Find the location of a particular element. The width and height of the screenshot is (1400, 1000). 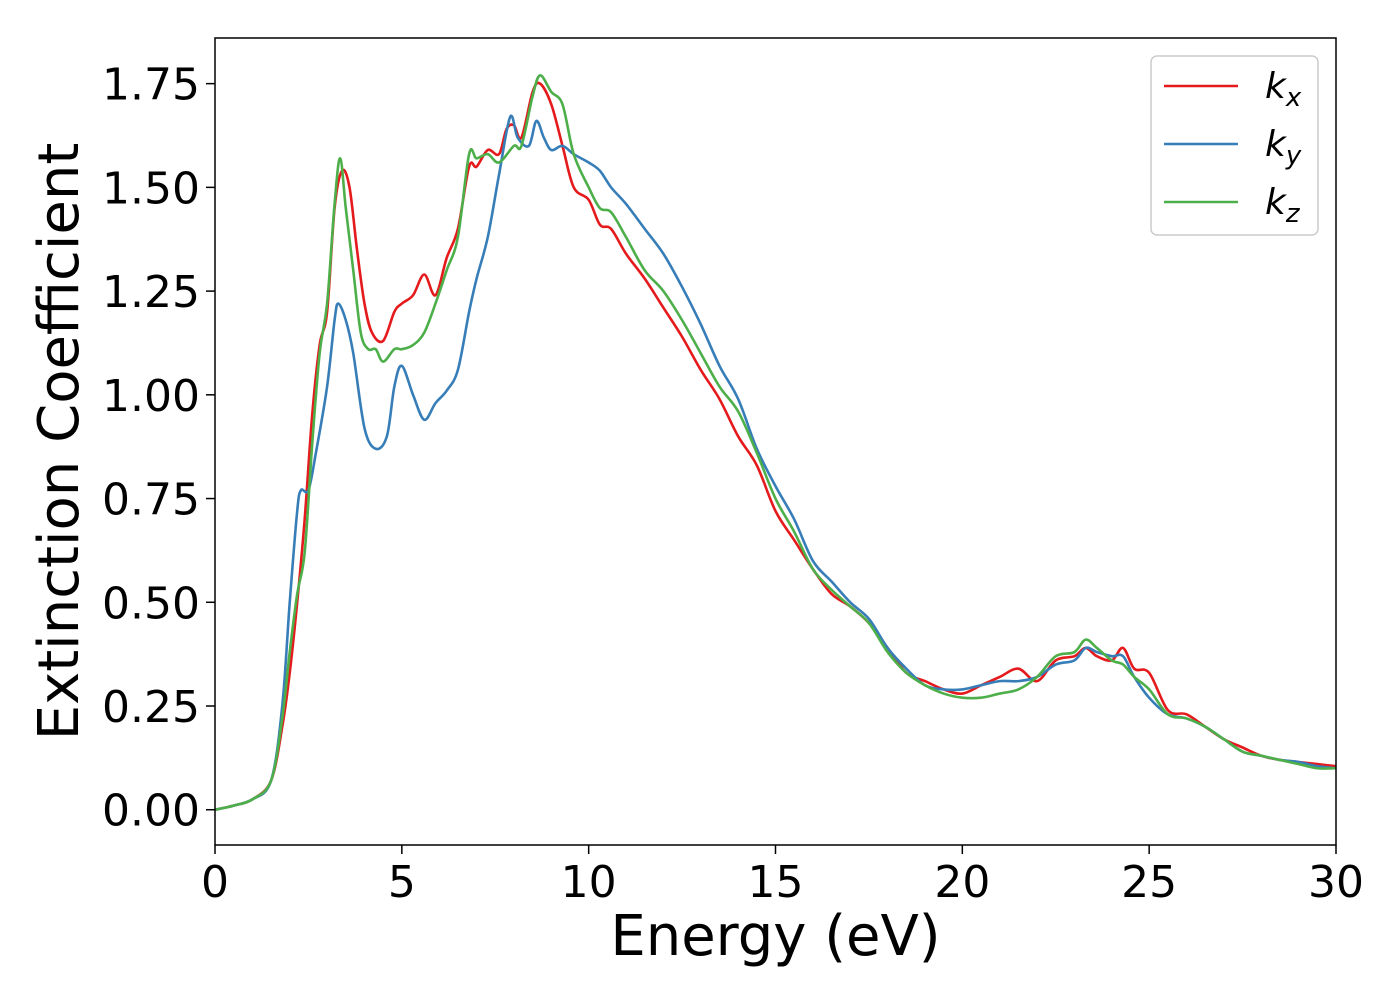

y-axis: 0.00 0.25 0.50 0.75 1.00 1.25 1.50 1.75 is located at coordinates (158, 448).